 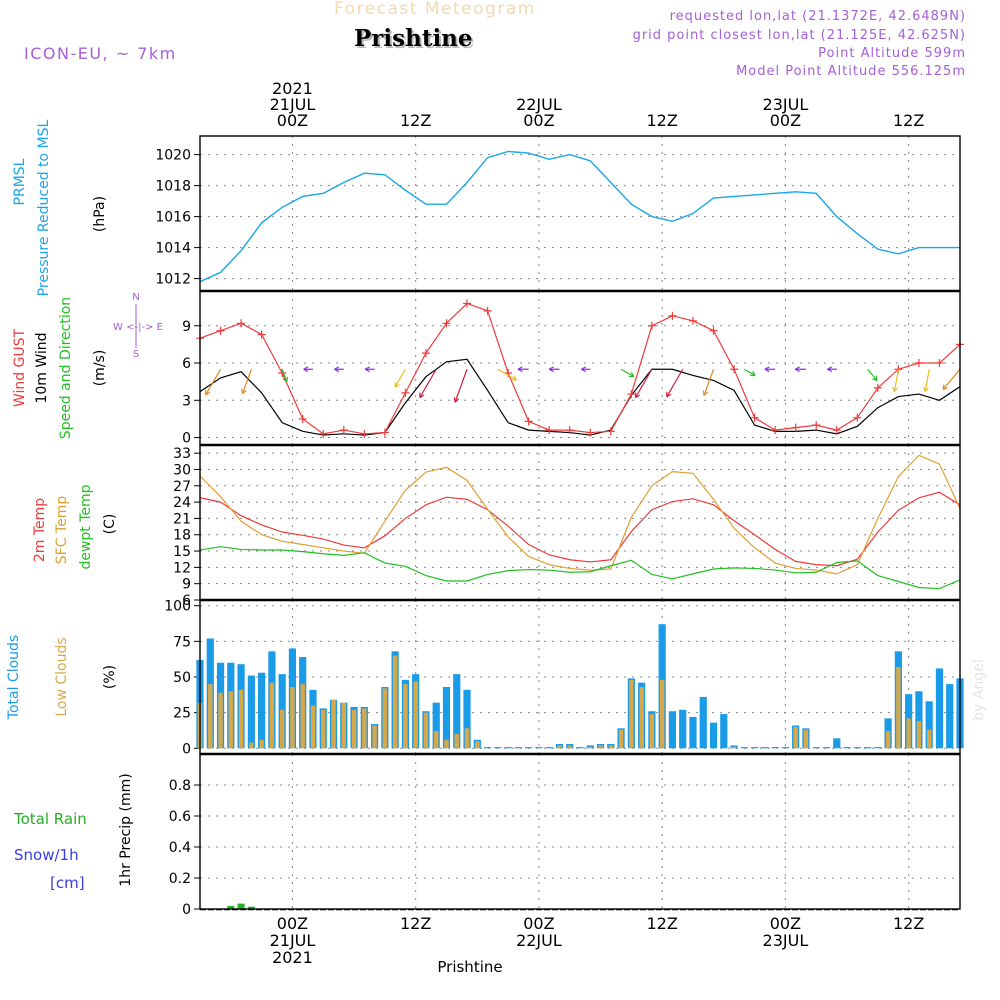 I want to click on credit-label: by Angel, so click(x=979, y=689).